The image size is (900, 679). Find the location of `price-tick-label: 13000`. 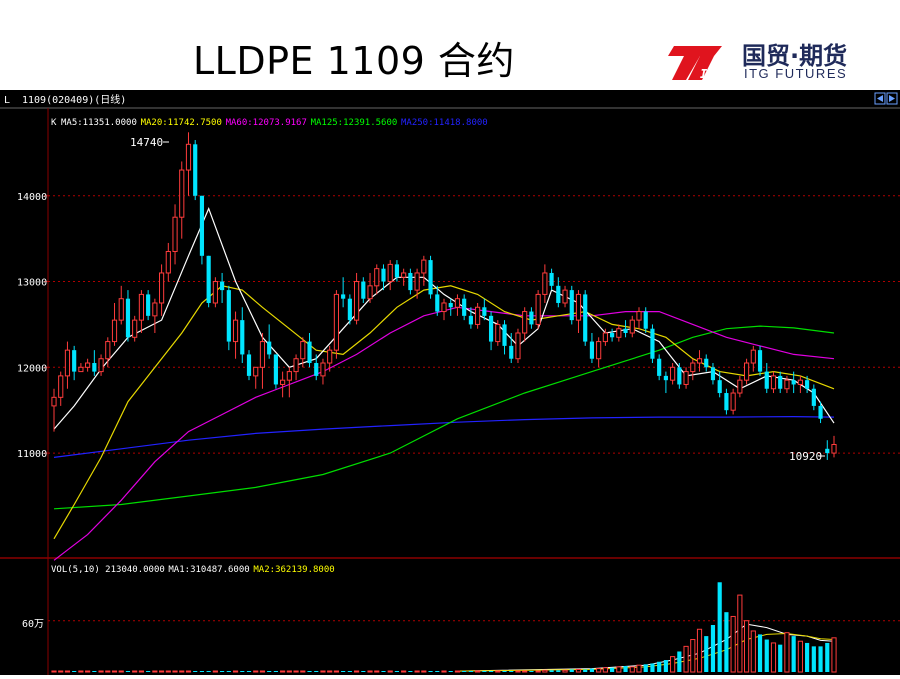

price-tick-label: 13000 is located at coordinates (32, 283).